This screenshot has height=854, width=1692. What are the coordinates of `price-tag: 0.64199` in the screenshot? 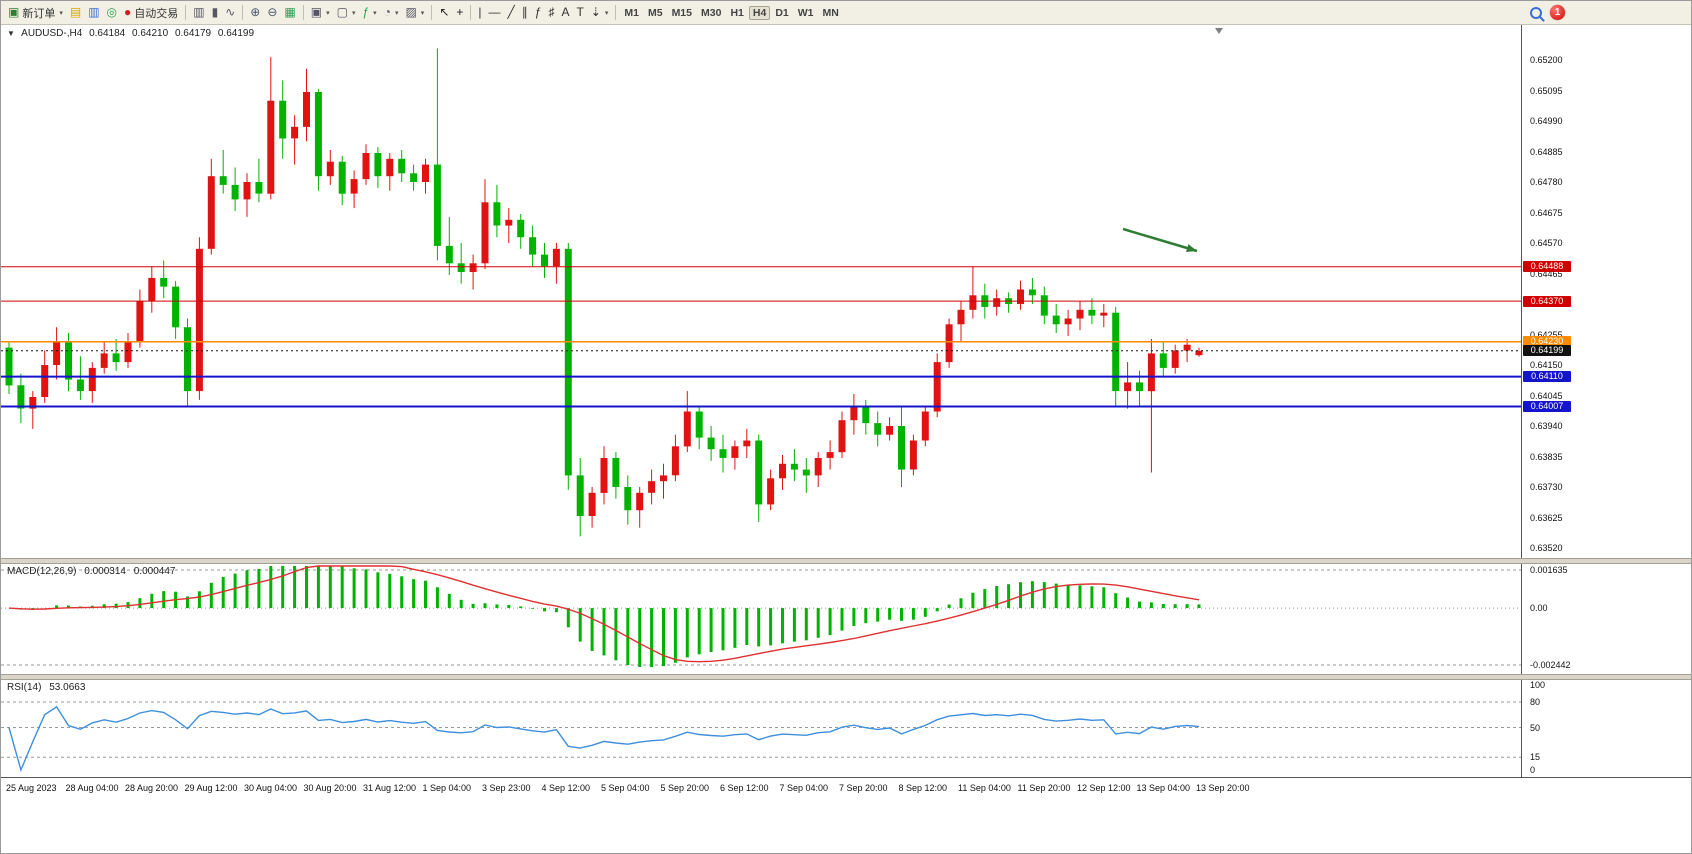 It's located at (1547, 351).